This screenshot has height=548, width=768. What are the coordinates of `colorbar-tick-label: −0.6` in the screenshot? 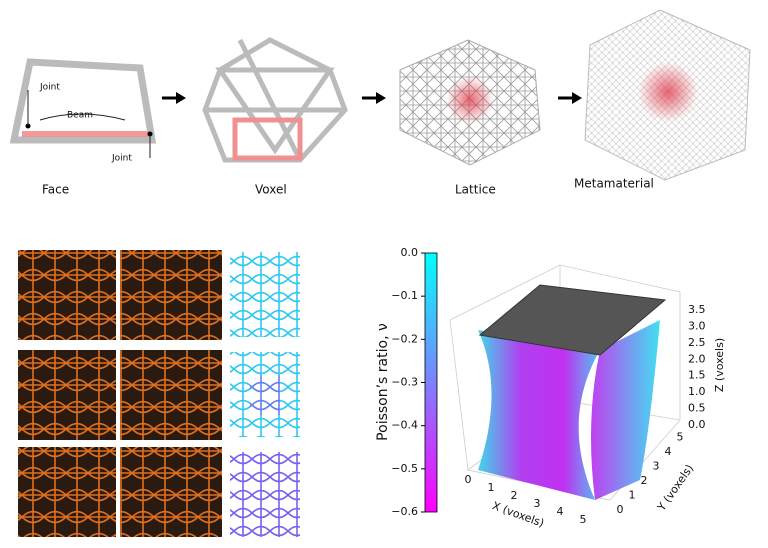 It's located at (404, 511).